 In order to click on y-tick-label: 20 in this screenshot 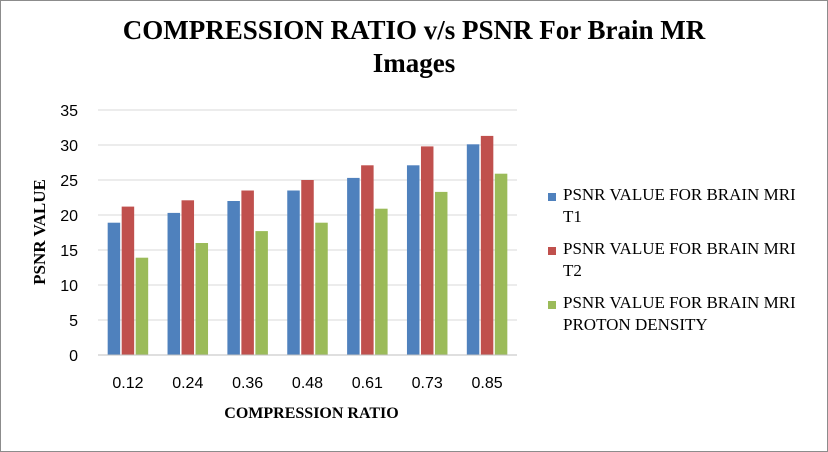, I will do `click(69, 216)`.